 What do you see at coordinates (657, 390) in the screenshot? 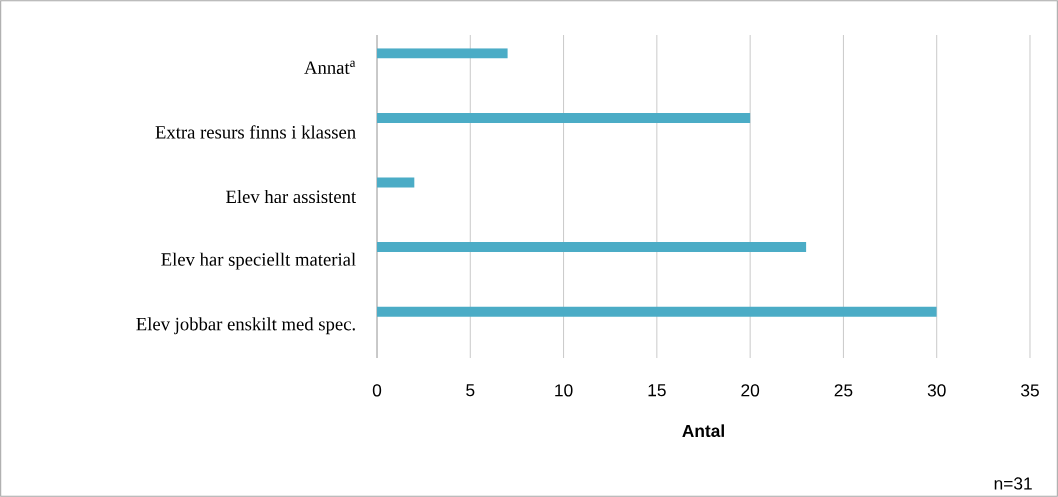
I see `x-tick-label: 15` at bounding box center [657, 390].